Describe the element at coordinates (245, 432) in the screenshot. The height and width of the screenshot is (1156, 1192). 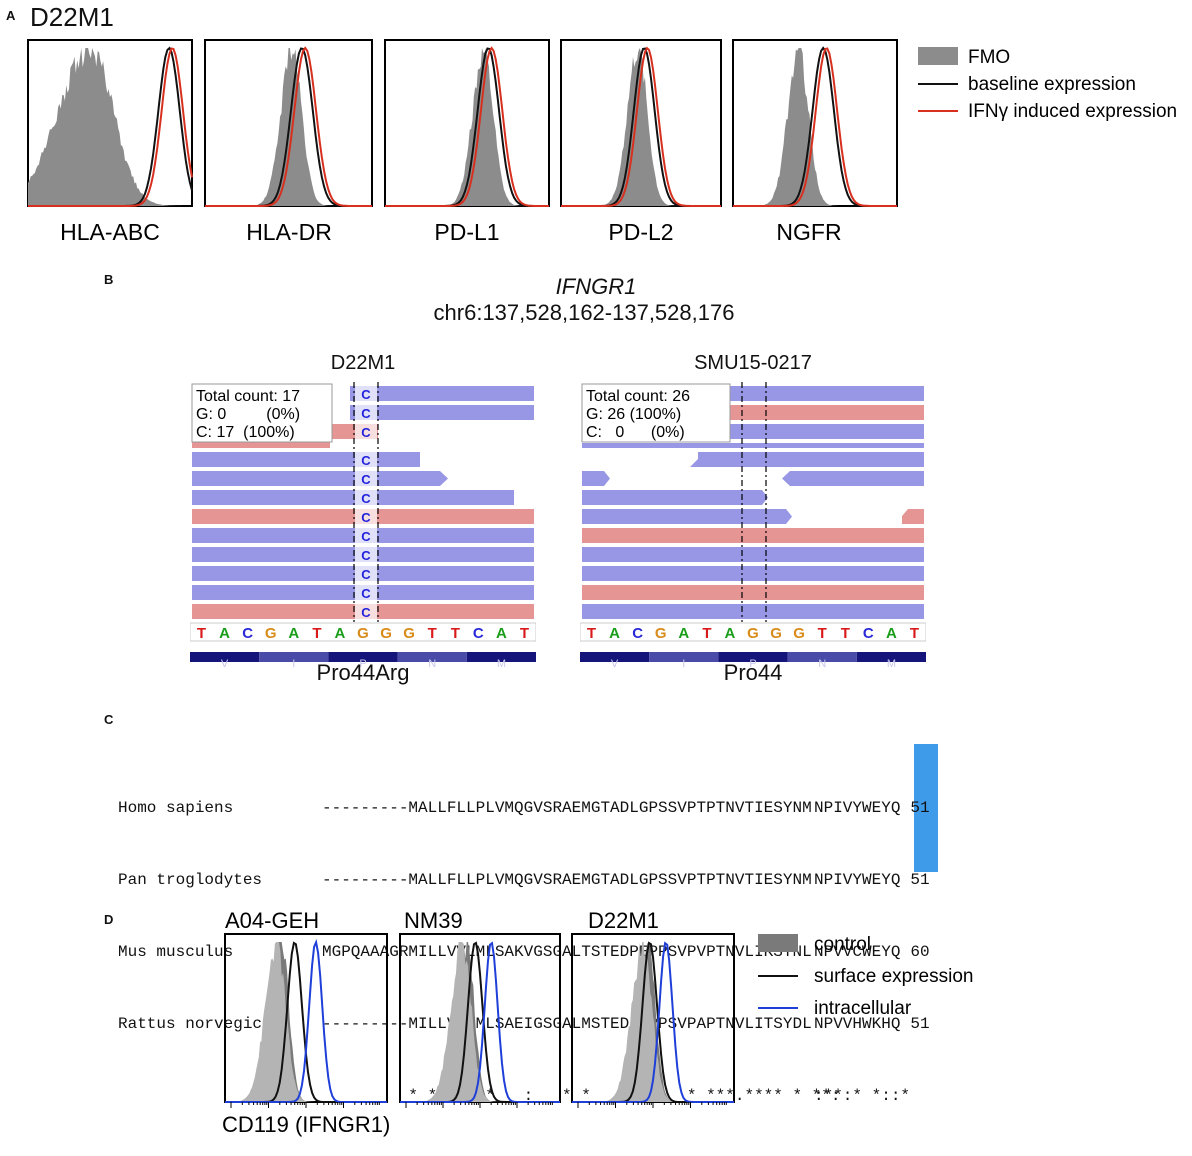
I see `count-c: C: 17 (100%)` at that location.